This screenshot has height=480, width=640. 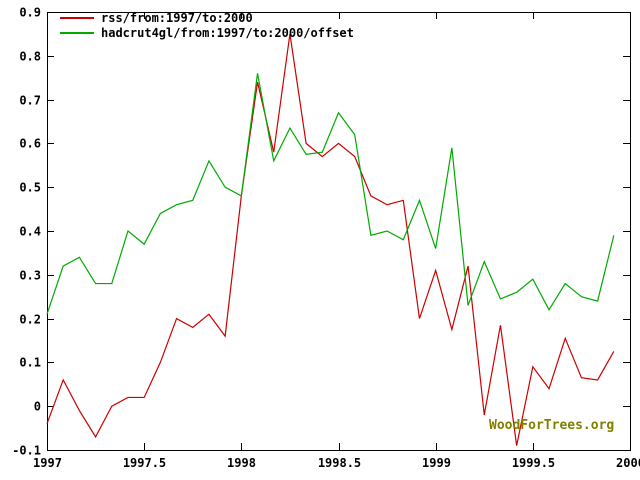 What do you see at coordinates (30, 276) in the screenshot?
I see `y-tick-label: 0.3` at bounding box center [30, 276].